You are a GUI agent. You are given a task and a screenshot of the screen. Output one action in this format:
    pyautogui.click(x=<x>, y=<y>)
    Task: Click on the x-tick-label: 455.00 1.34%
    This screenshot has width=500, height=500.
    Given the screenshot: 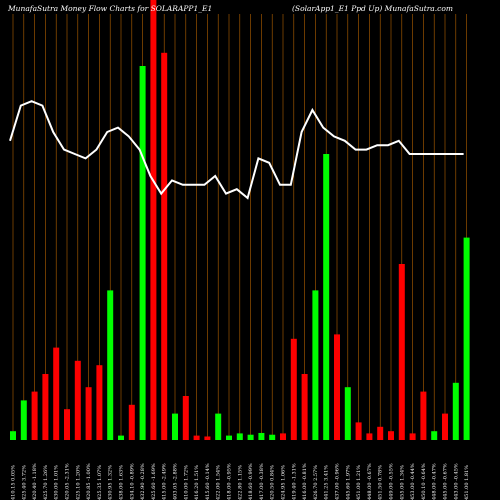 What is the action you would take?
    pyautogui.click(x=402, y=482)
    